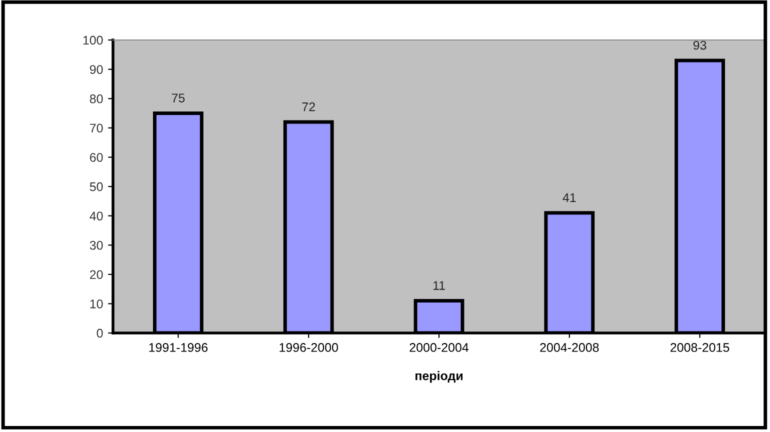 The width and height of the screenshot is (770, 432). What do you see at coordinates (99, 333) in the screenshot?
I see `y-tick-label: 0` at bounding box center [99, 333].